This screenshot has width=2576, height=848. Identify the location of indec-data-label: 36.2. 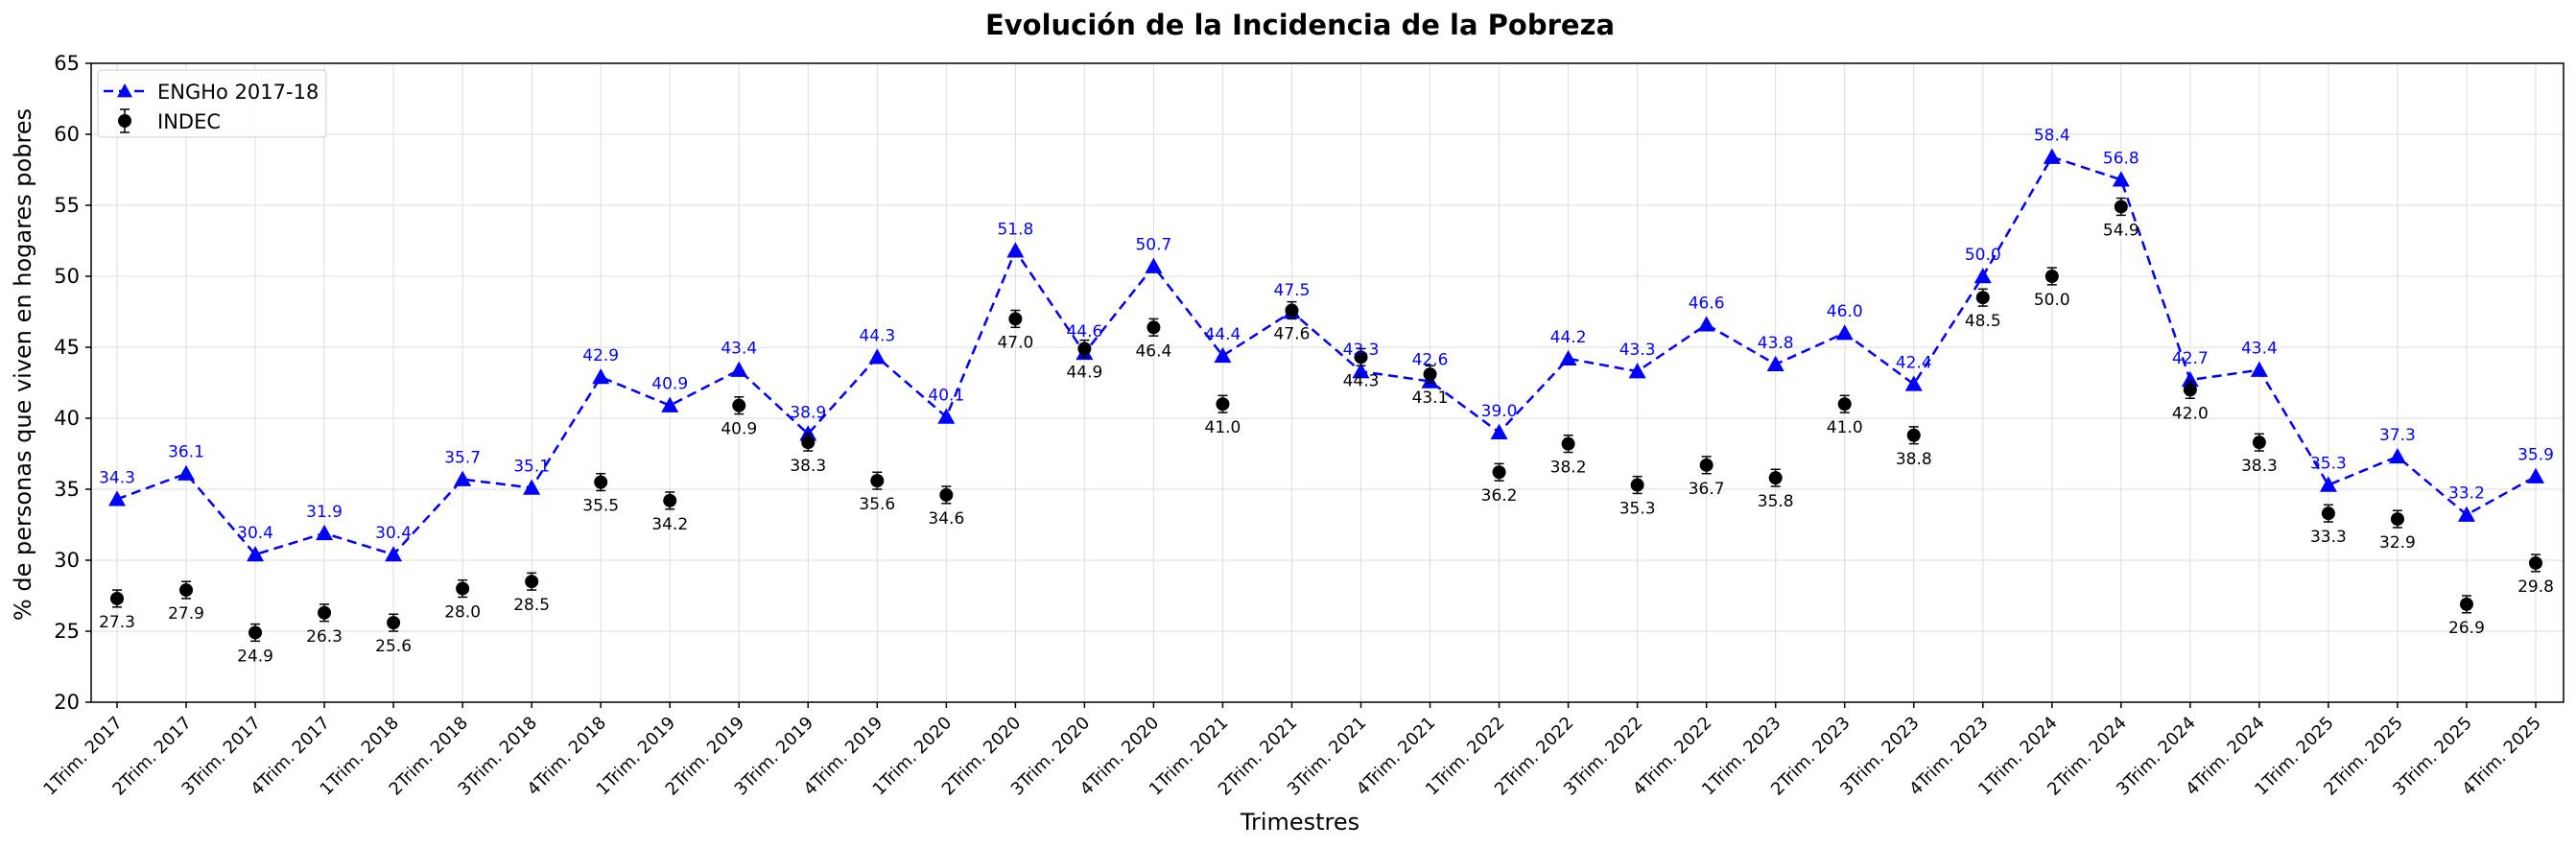
(1500, 496).